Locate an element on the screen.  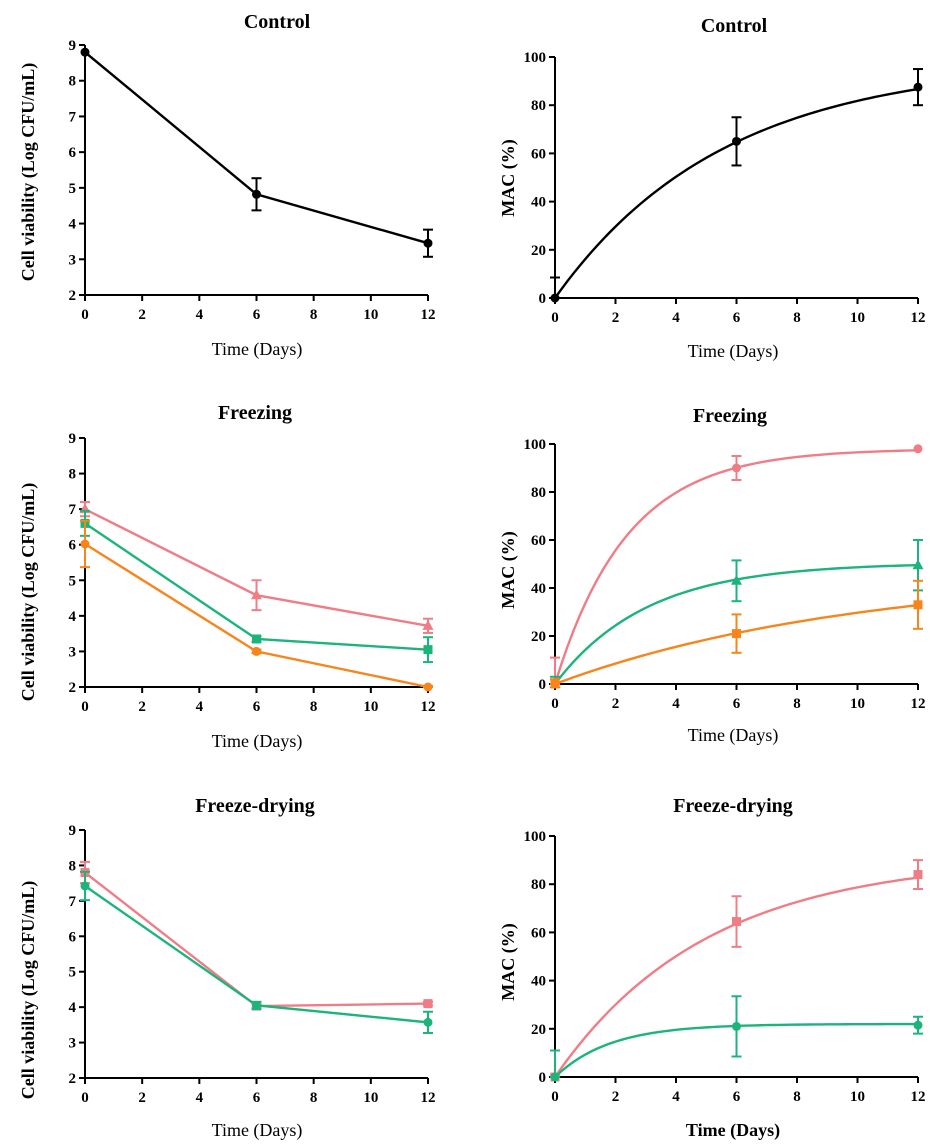
panel-title: Freeze-drying is located at coordinates (255, 806).